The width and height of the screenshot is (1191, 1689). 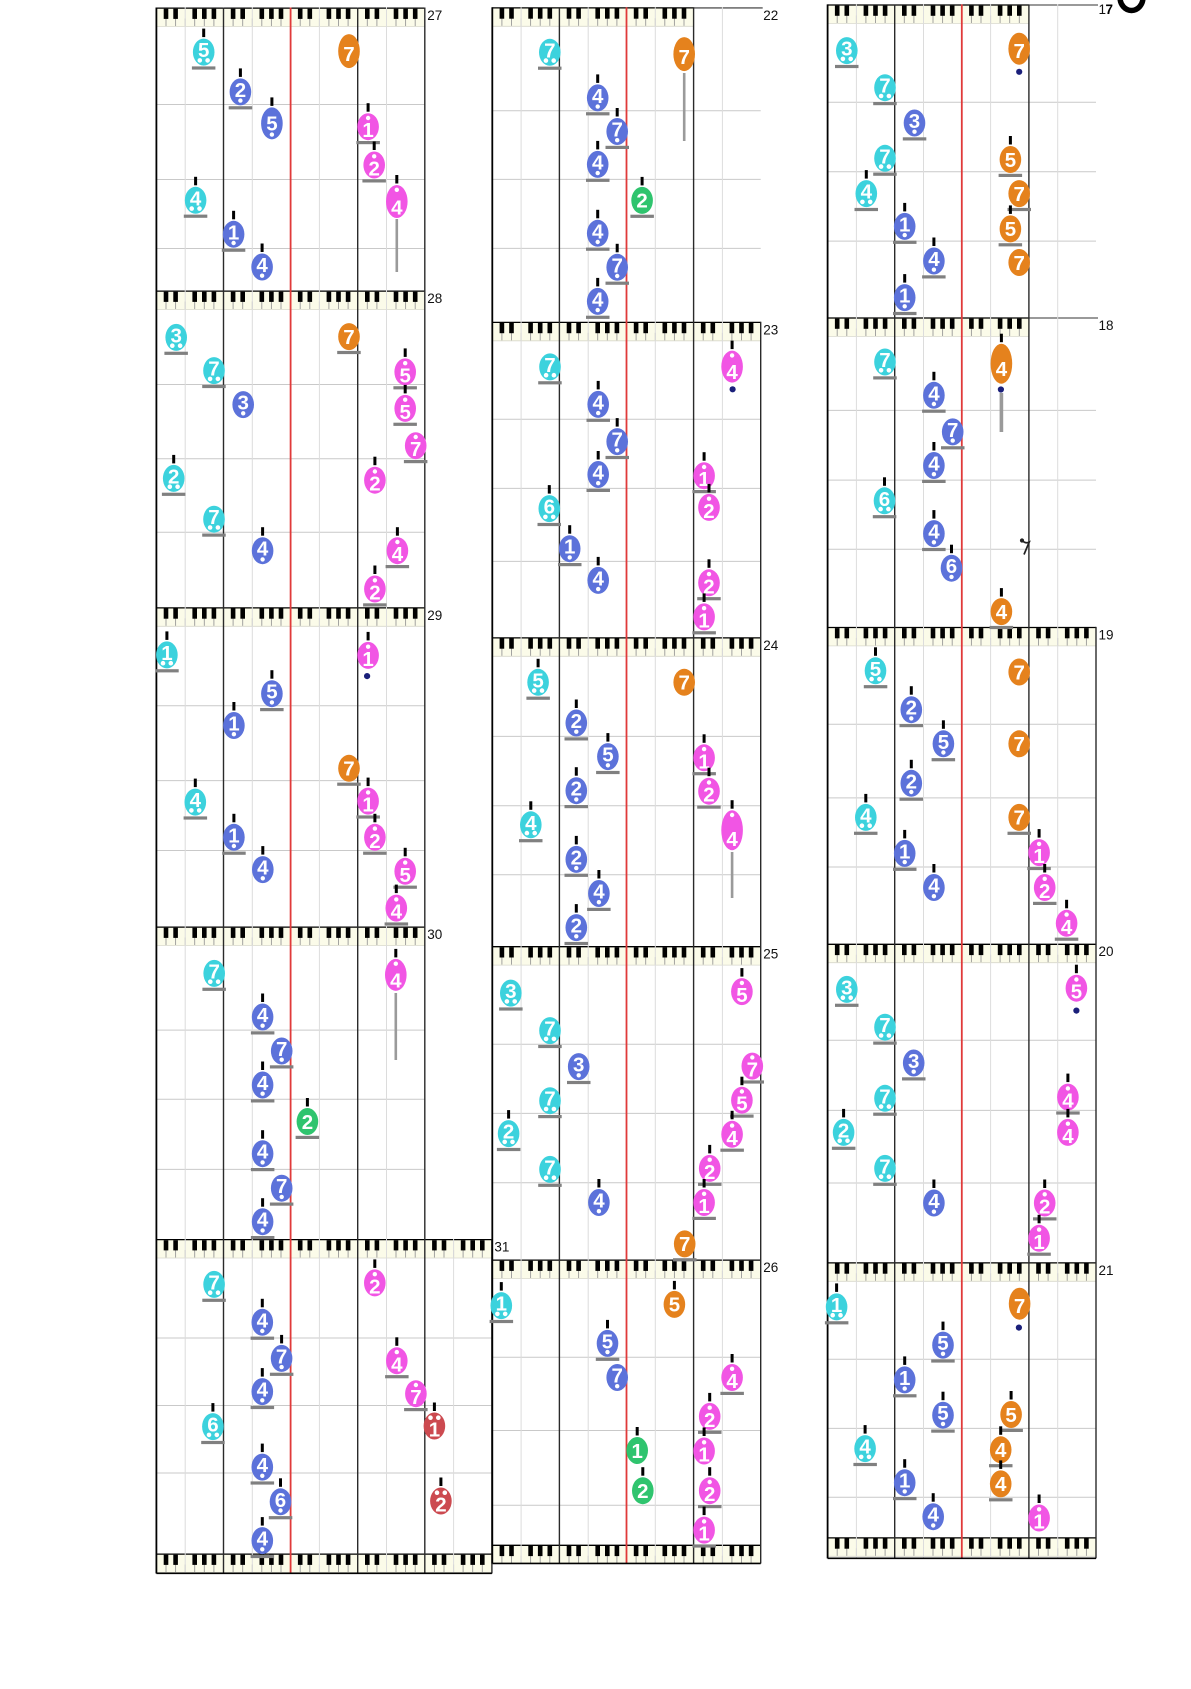 I want to click on svg-text: 21, so click(x=1106, y=1270).